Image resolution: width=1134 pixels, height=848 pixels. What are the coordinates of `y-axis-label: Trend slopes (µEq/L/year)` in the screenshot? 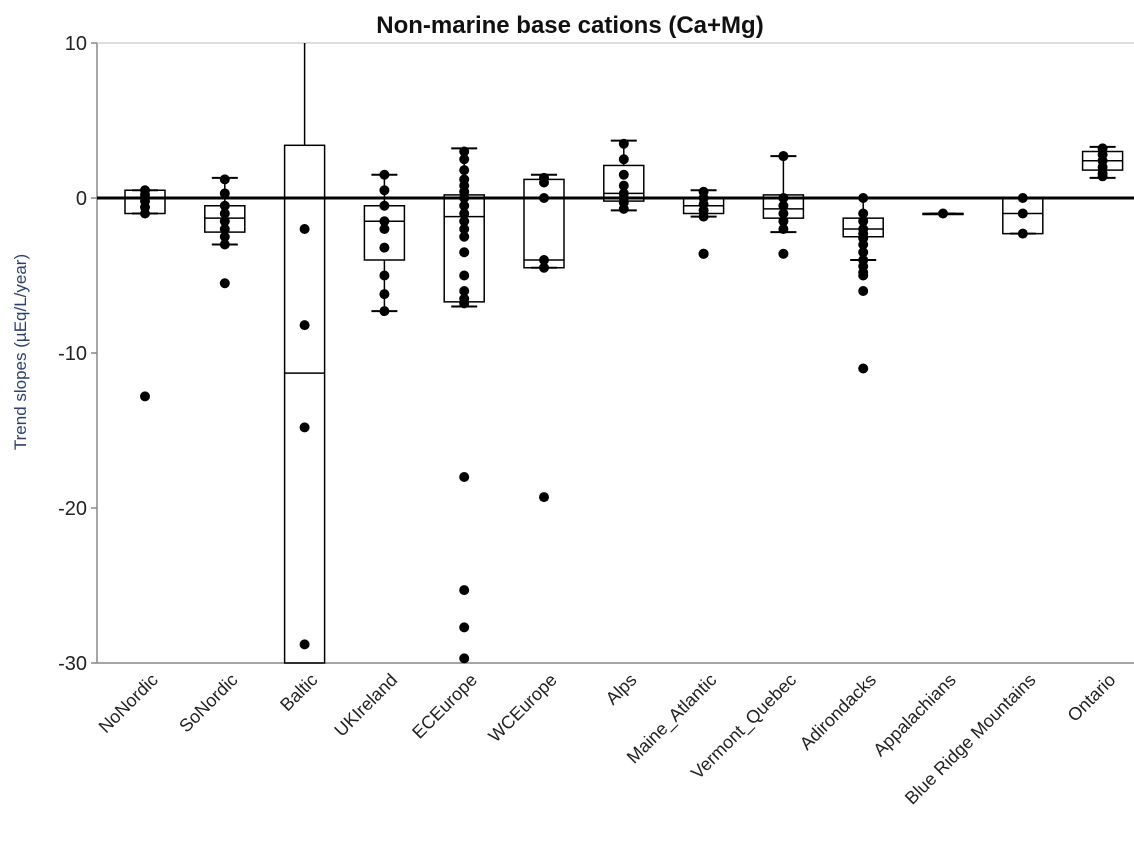 It's located at (20, 352).